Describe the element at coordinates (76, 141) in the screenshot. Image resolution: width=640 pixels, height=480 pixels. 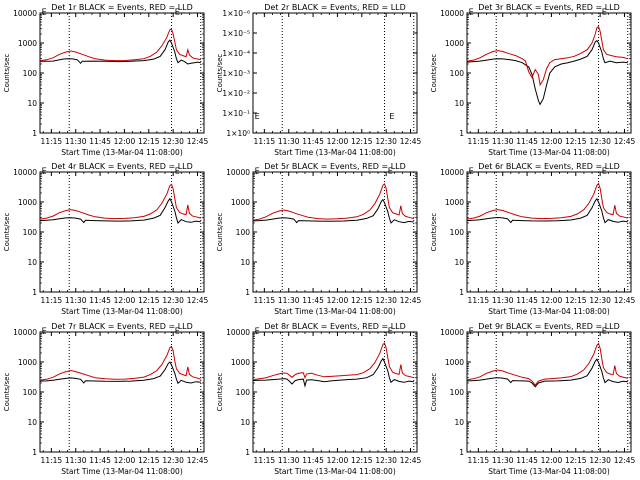
I see `x-tick-label: 11:30` at that location.